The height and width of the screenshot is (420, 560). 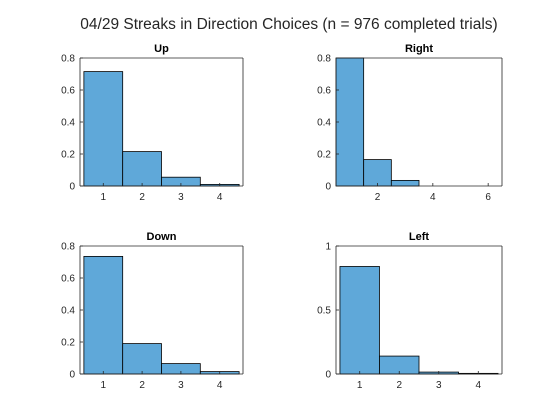 What do you see at coordinates (104, 385) in the screenshot?
I see `x-tick-label-down-0: 1` at bounding box center [104, 385].